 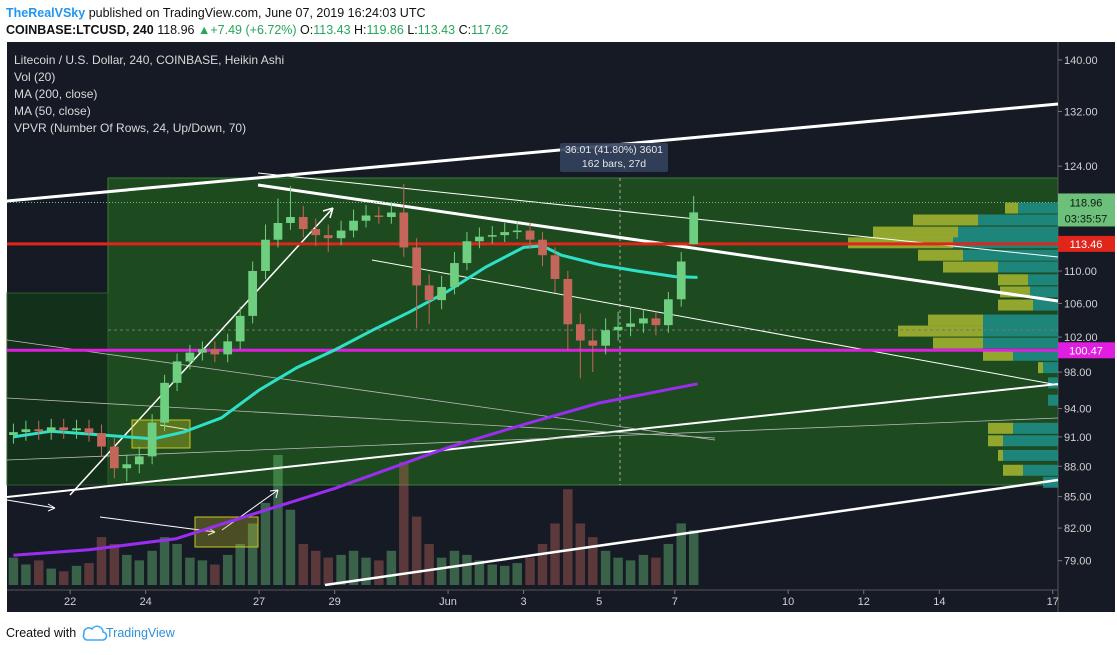 I want to click on footer: Created with TradingView, so click(x=91, y=633).